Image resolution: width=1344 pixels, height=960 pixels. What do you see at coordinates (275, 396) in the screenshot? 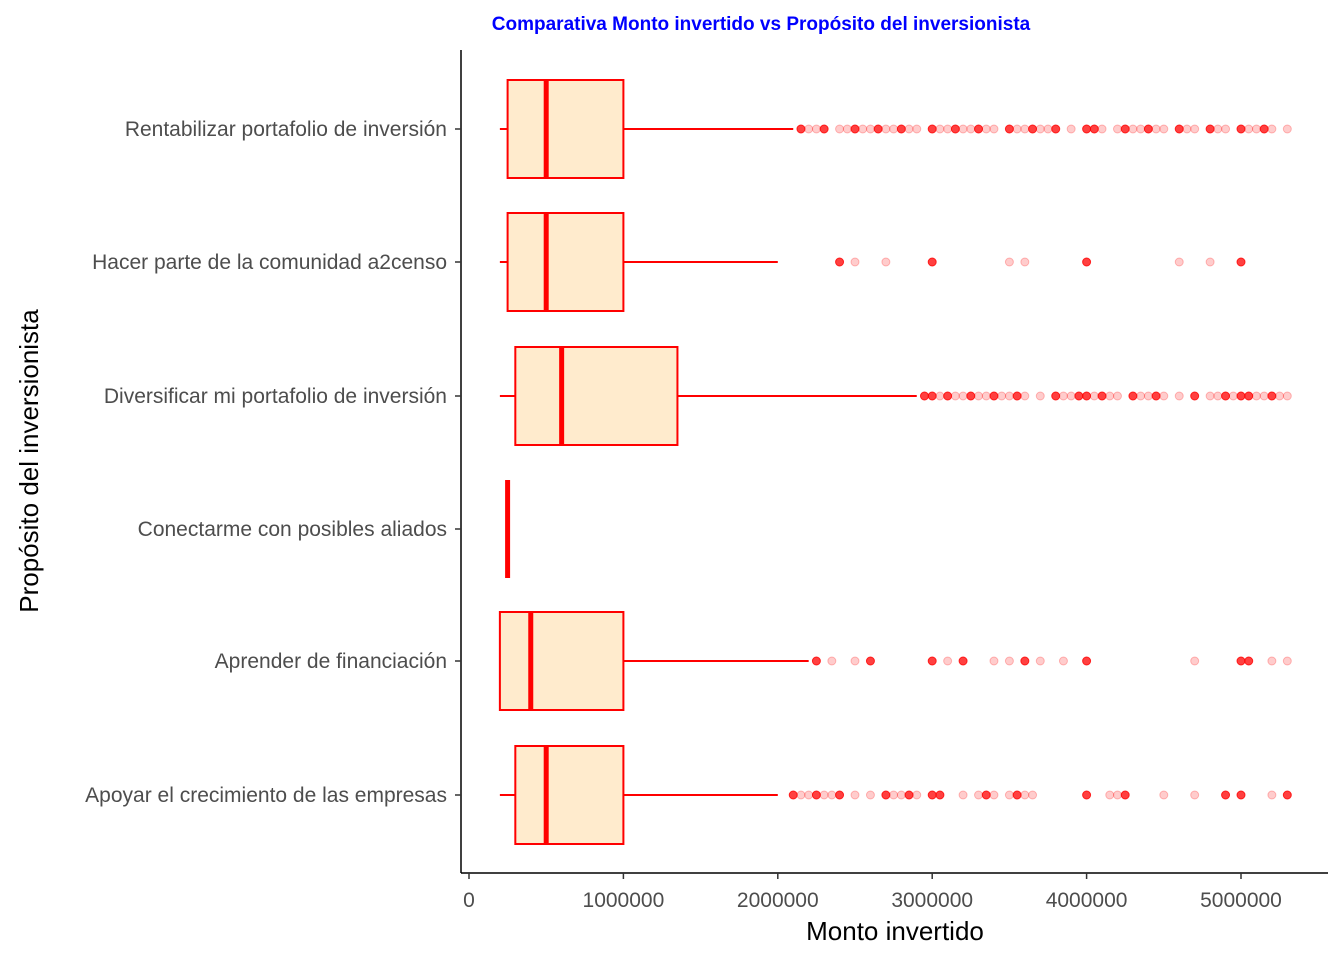
I see `y-tick-label: Diversificar mi portafolio de inversión` at bounding box center [275, 396].